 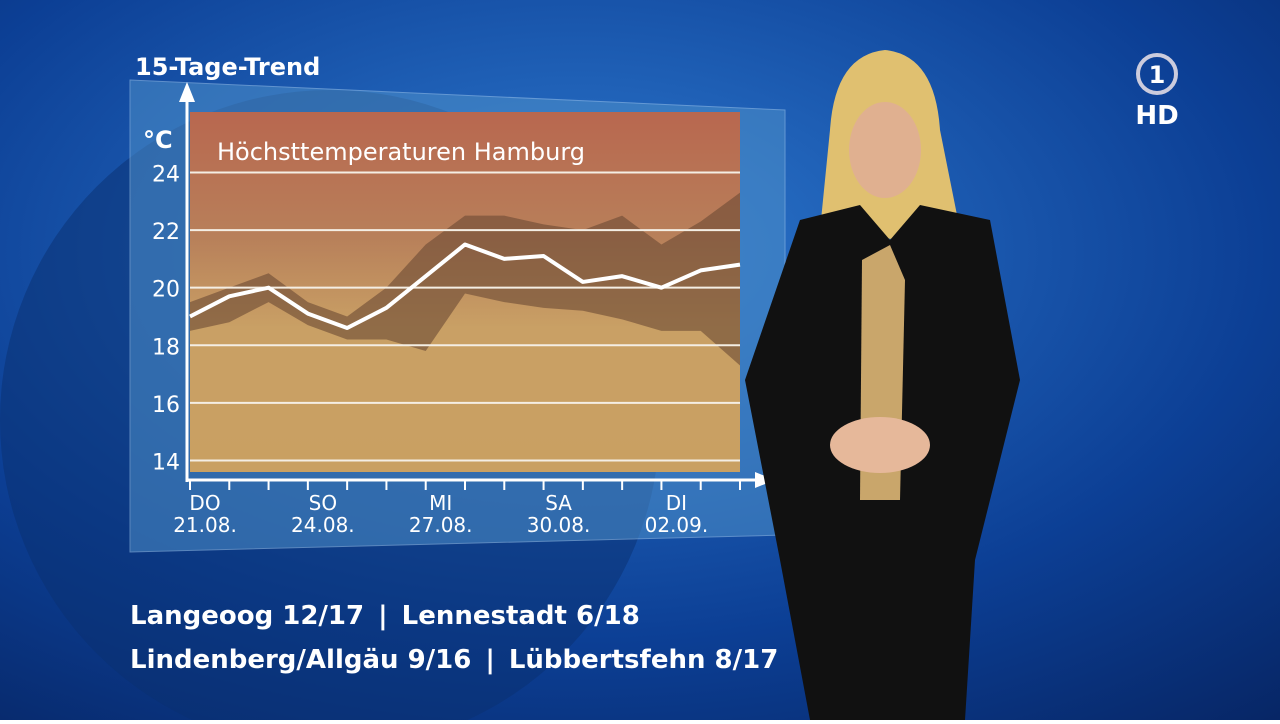 What do you see at coordinates (558, 503) in the screenshot?
I see `x-tick-label: SA` at bounding box center [558, 503].